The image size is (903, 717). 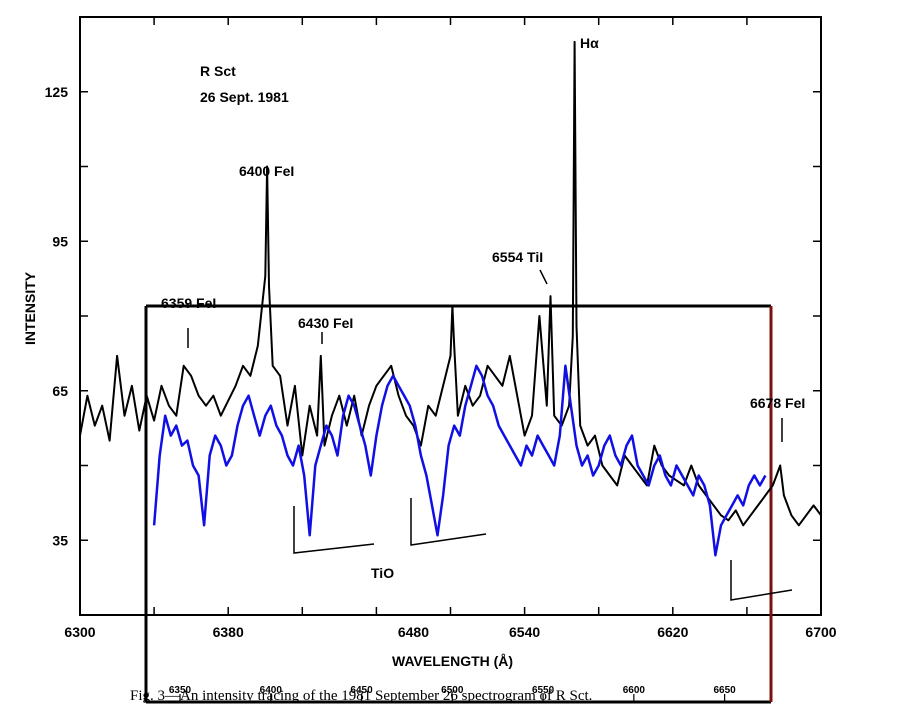 I want to click on annotation-6400-fei: 6400 FeI, so click(x=266, y=171).